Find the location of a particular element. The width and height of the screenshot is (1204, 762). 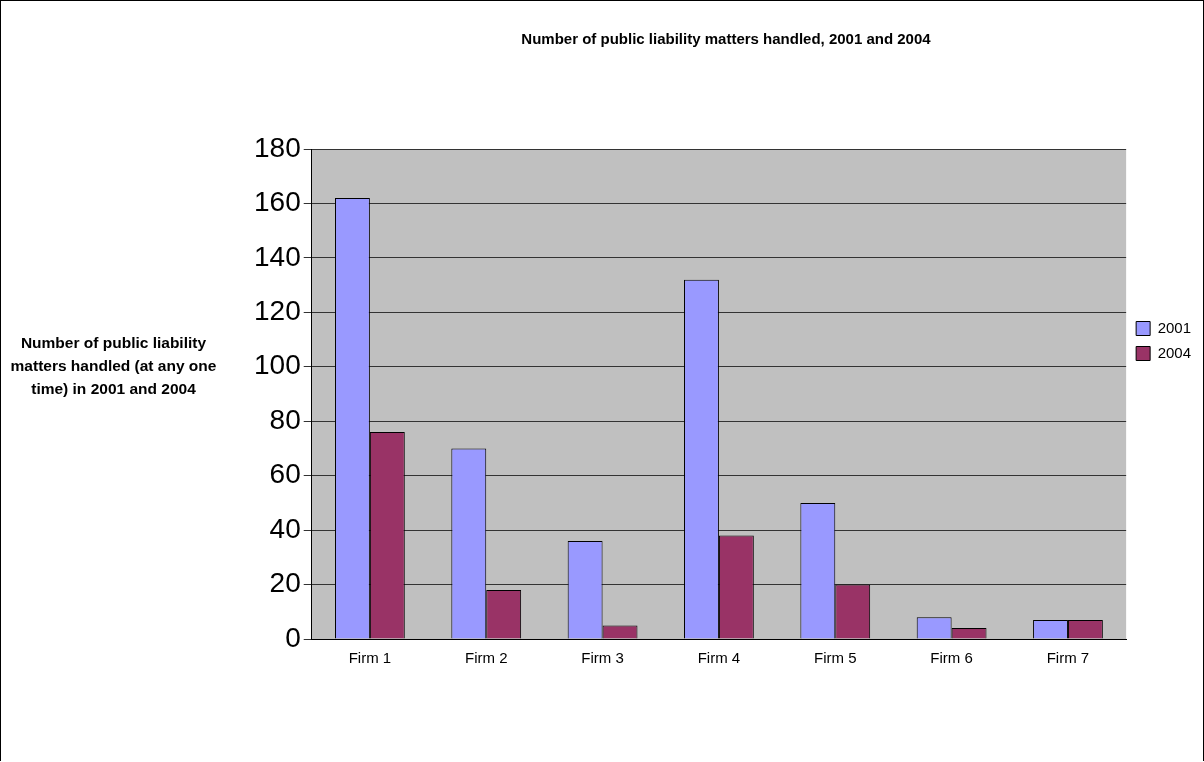

x-tick-label: Firm 1 is located at coordinates (370, 658).